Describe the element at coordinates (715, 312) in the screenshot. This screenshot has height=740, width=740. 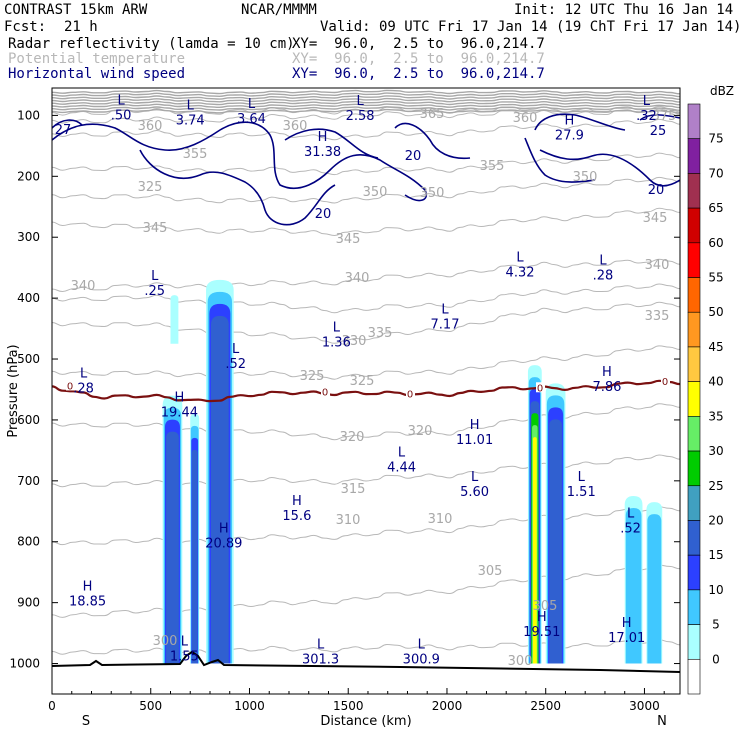
I see `colorbar-label: 50` at that location.